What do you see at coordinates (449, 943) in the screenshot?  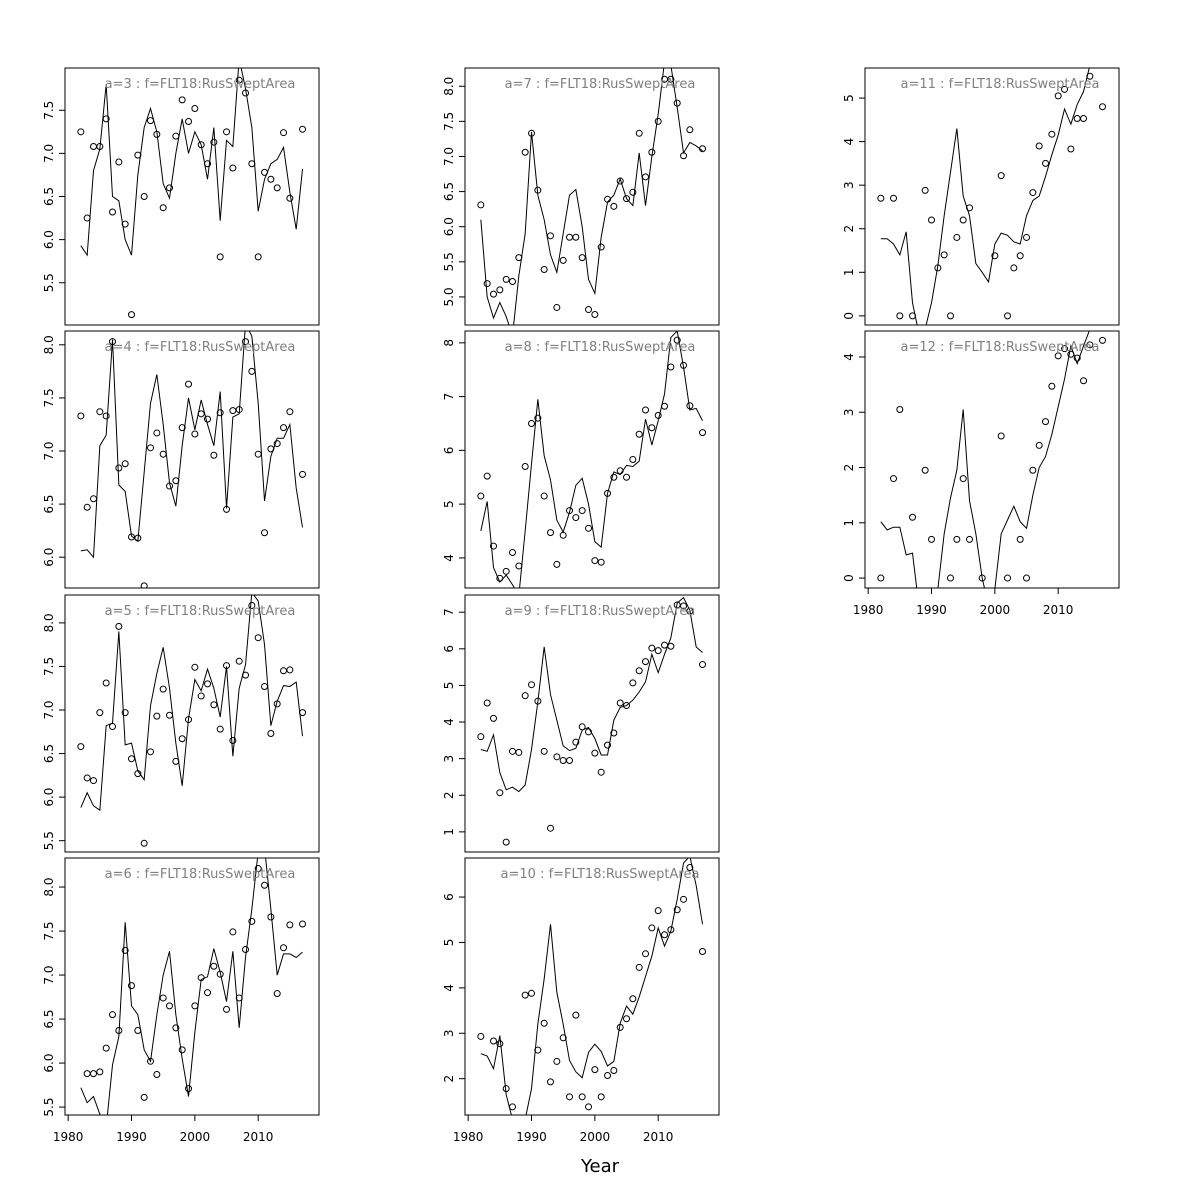 I see `y-tick-label: 5` at bounding box center [449, 943].